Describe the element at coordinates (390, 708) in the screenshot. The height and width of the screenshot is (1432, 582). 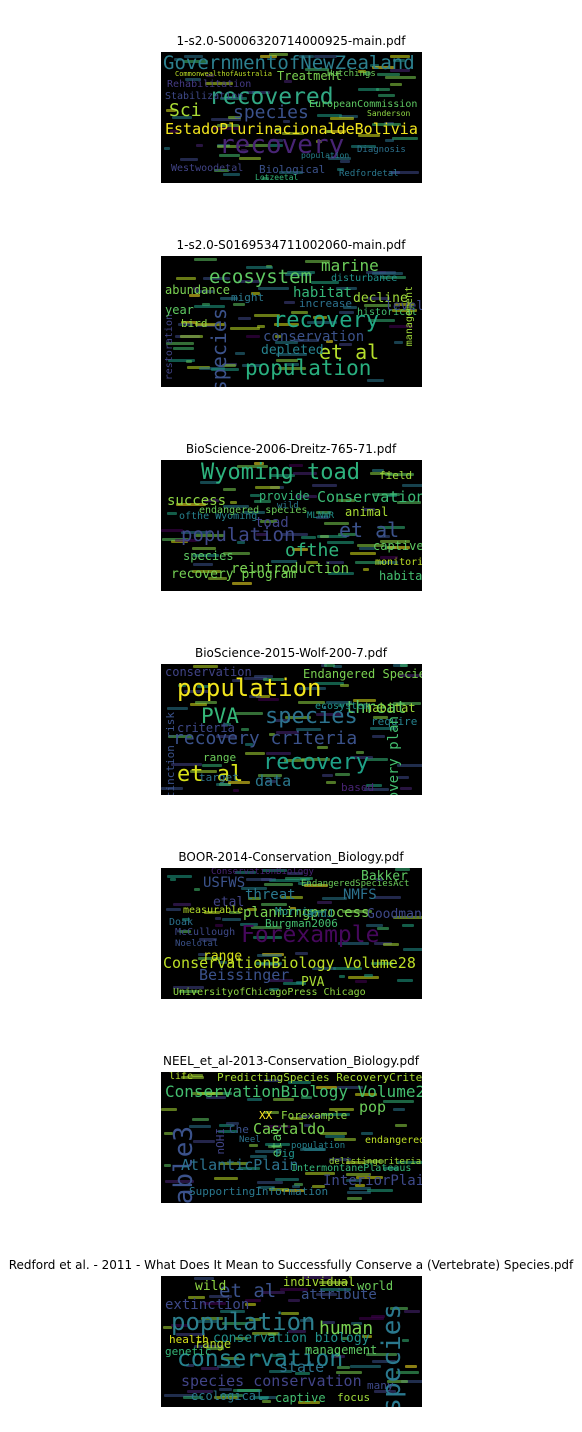
I see `cloud-word: habitat` at that location.